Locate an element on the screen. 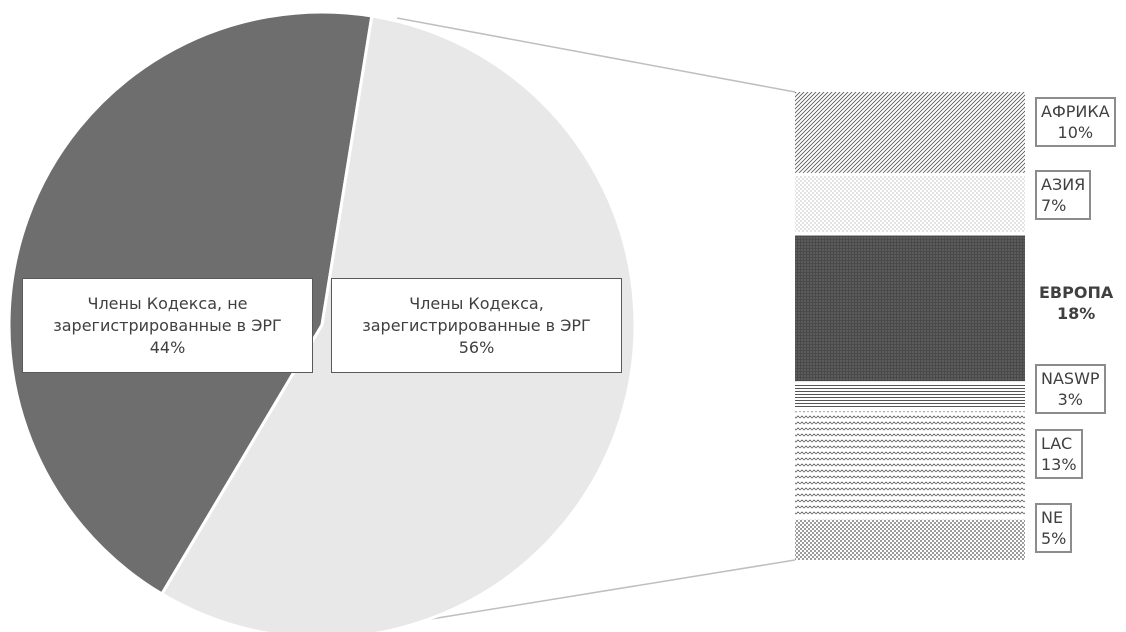  bar-segment-naswp is located at coordinates (910, 396).